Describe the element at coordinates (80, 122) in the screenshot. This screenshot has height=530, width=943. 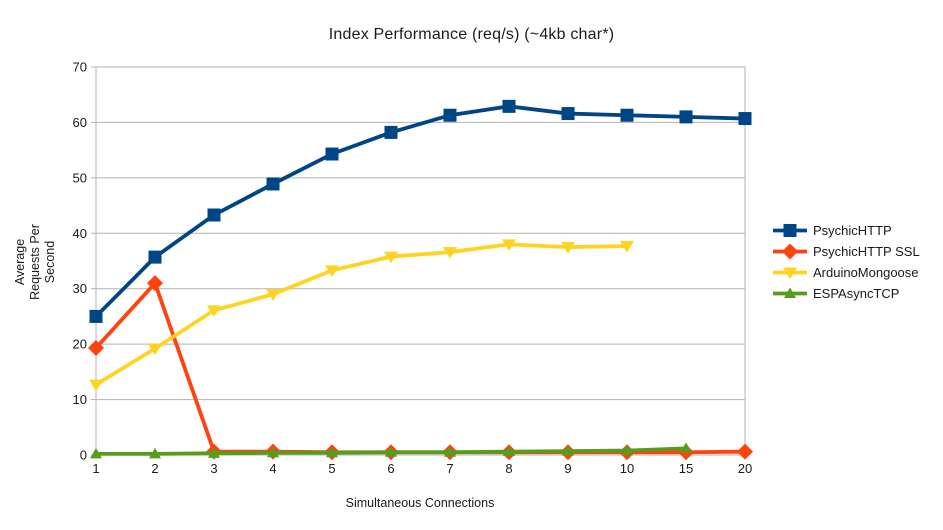
I see `y-tick-label: 60` at that location.